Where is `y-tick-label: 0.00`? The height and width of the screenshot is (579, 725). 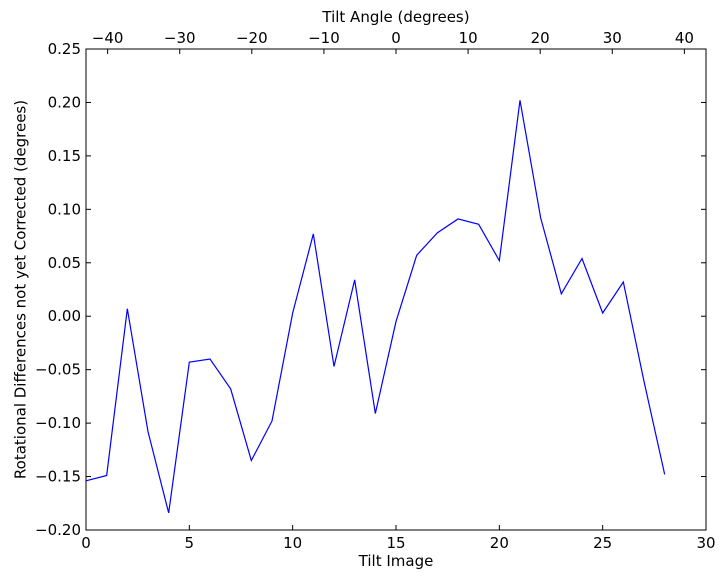
y-tick-label: 0.00 is located at coordinates (64, 316).